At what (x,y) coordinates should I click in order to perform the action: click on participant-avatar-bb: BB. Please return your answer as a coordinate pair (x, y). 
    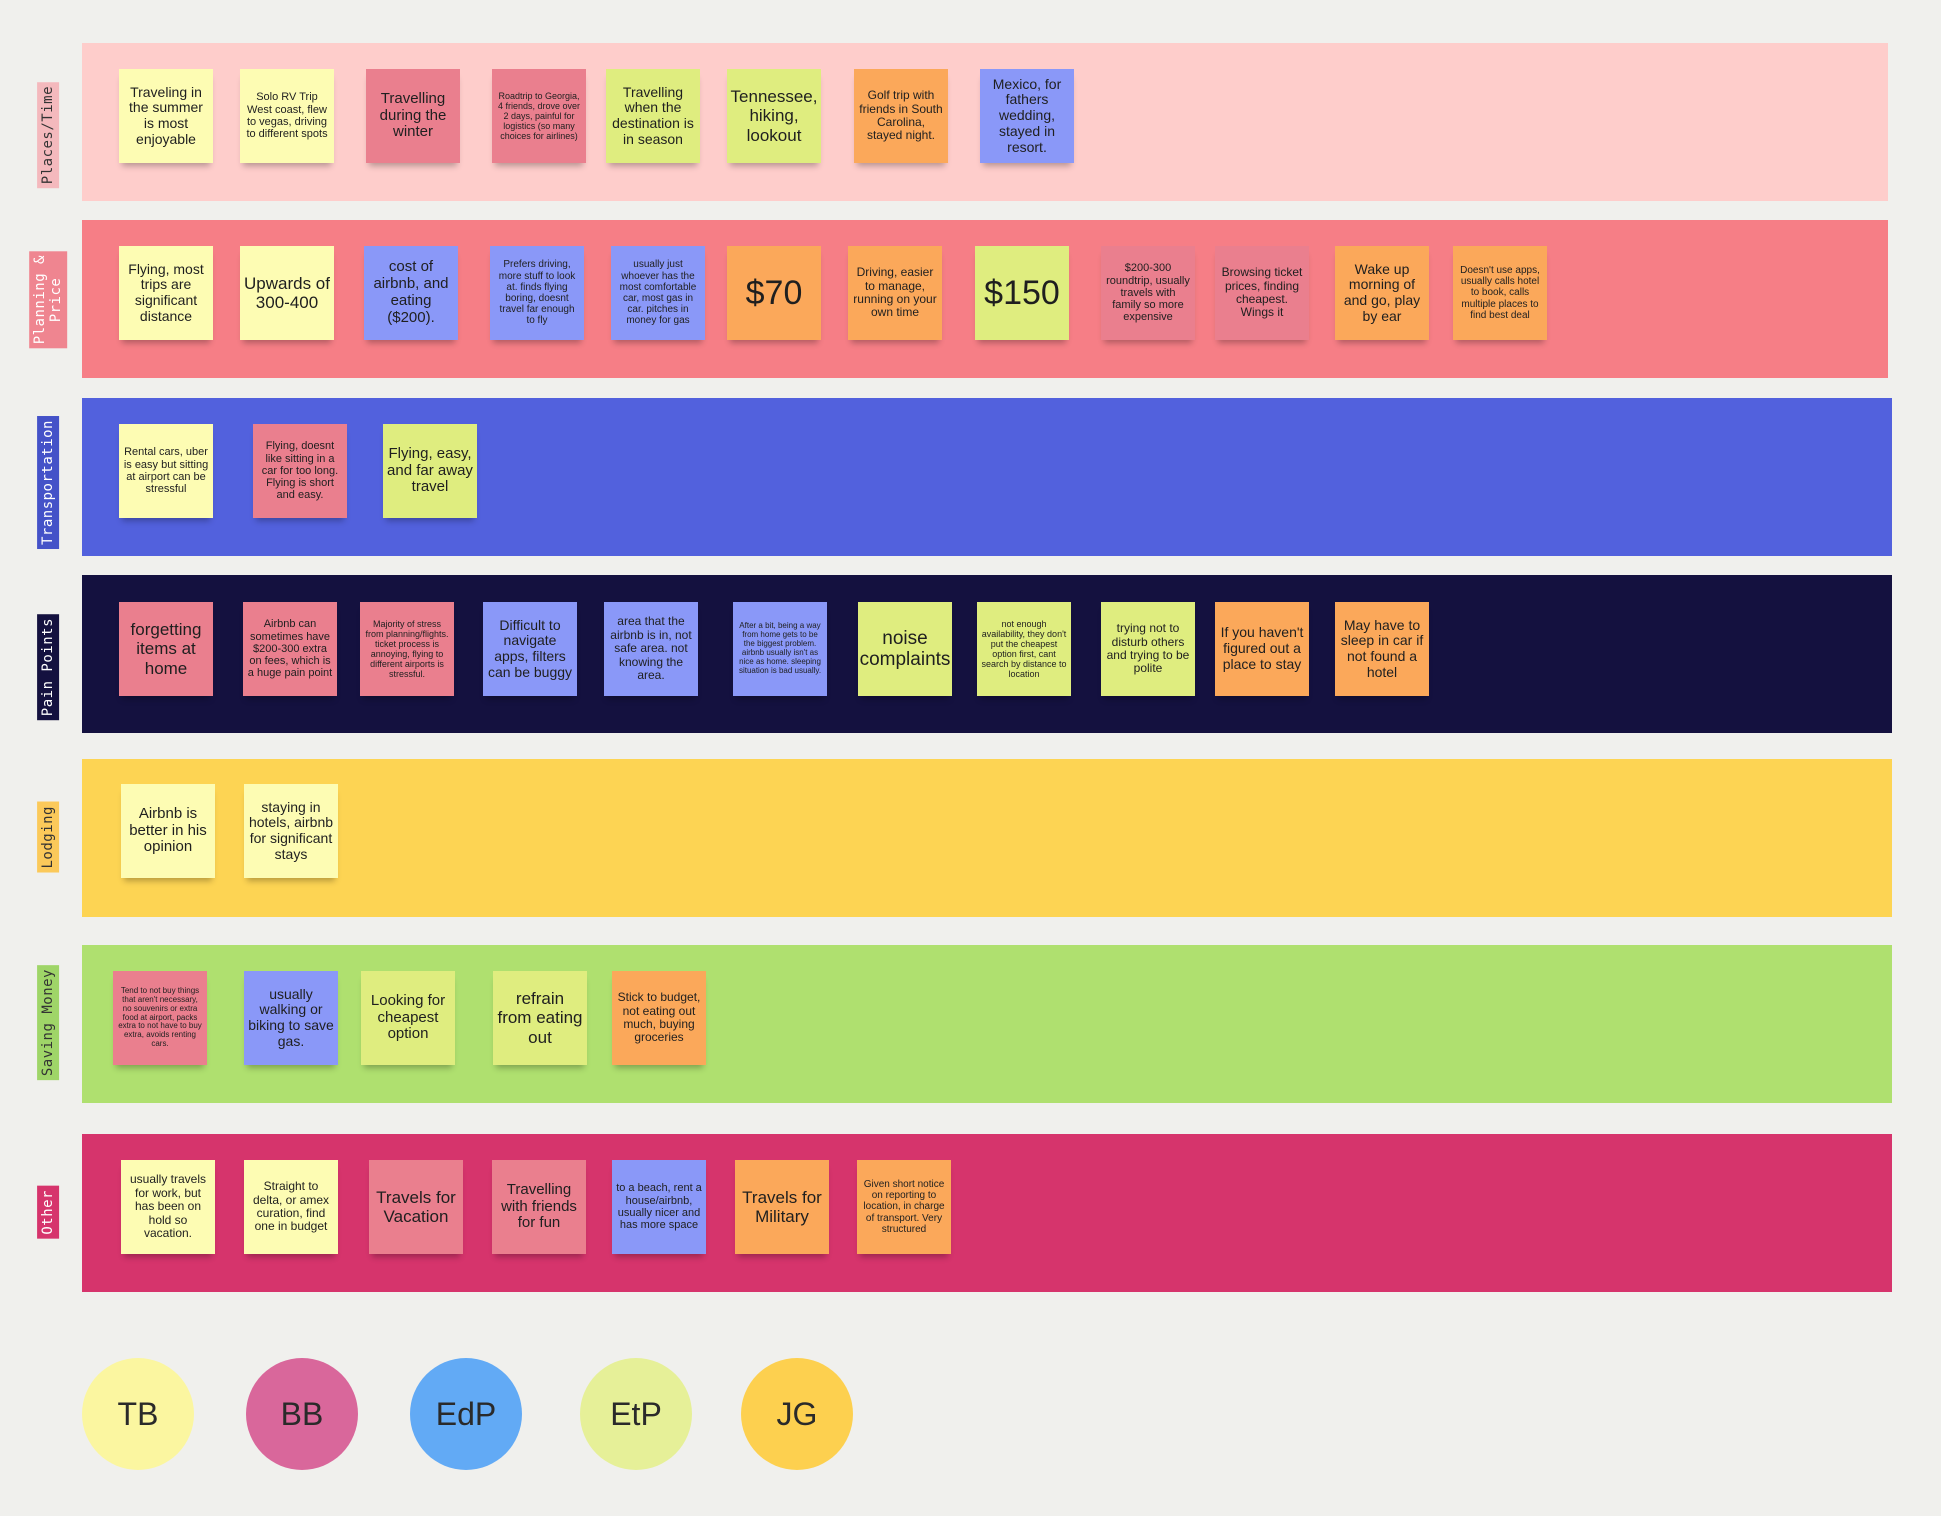
    Looking at the image, I should click on (302, 1414).